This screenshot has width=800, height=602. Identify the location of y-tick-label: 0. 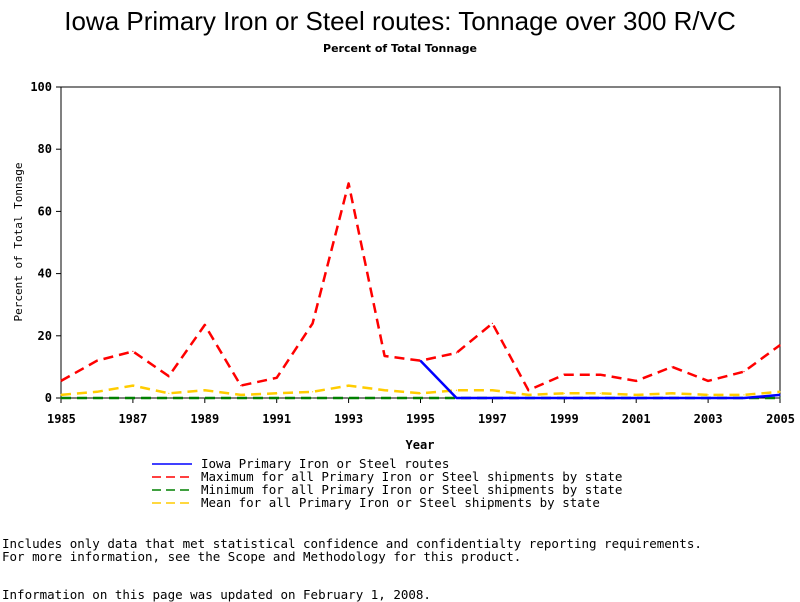
(48, 398).